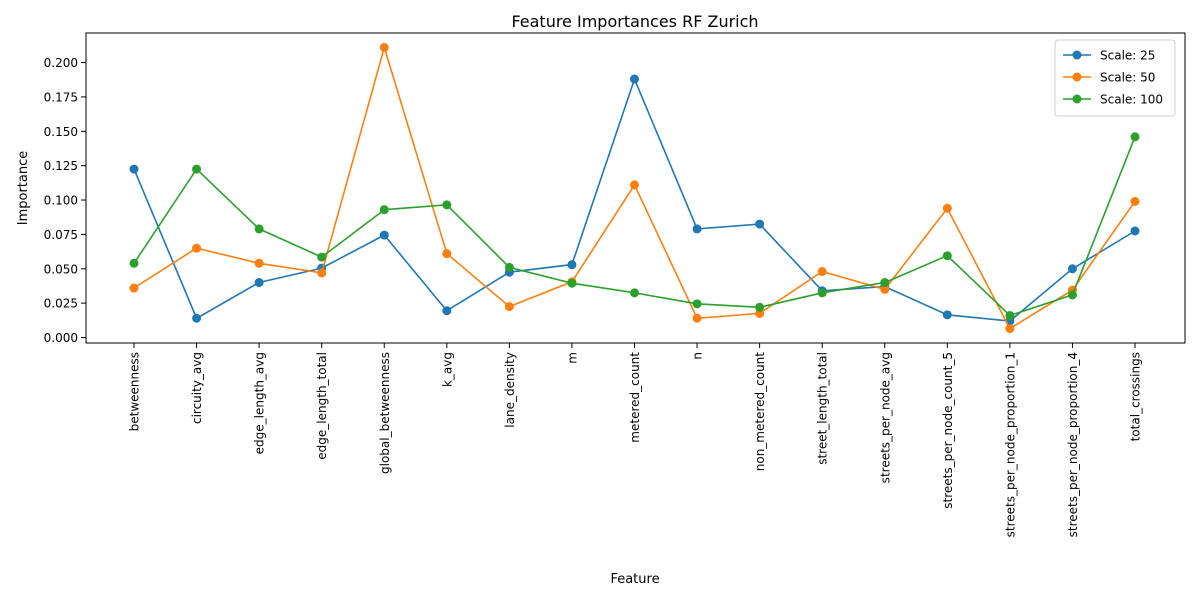 The image size is (1200, 600). I want to click on legend-item: Scale: 100, so click(1113, 100).